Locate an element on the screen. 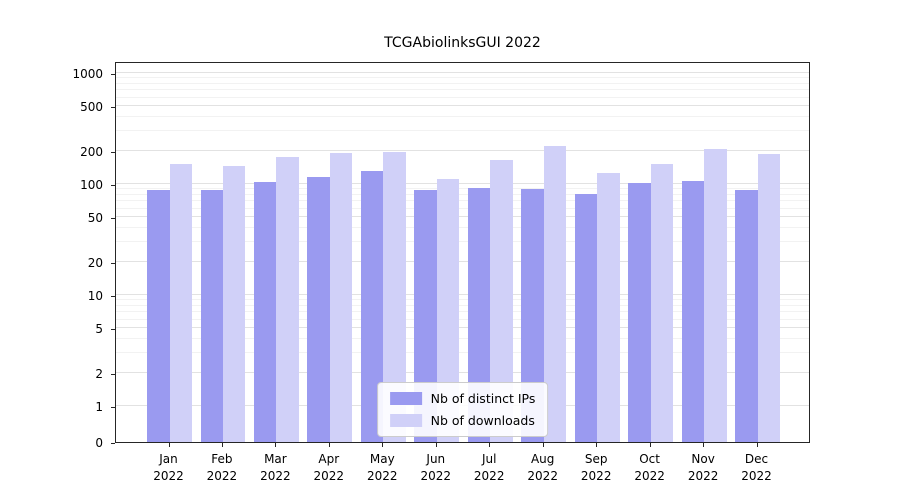  xtick-mark-jan is located at coordinates (169, 445).